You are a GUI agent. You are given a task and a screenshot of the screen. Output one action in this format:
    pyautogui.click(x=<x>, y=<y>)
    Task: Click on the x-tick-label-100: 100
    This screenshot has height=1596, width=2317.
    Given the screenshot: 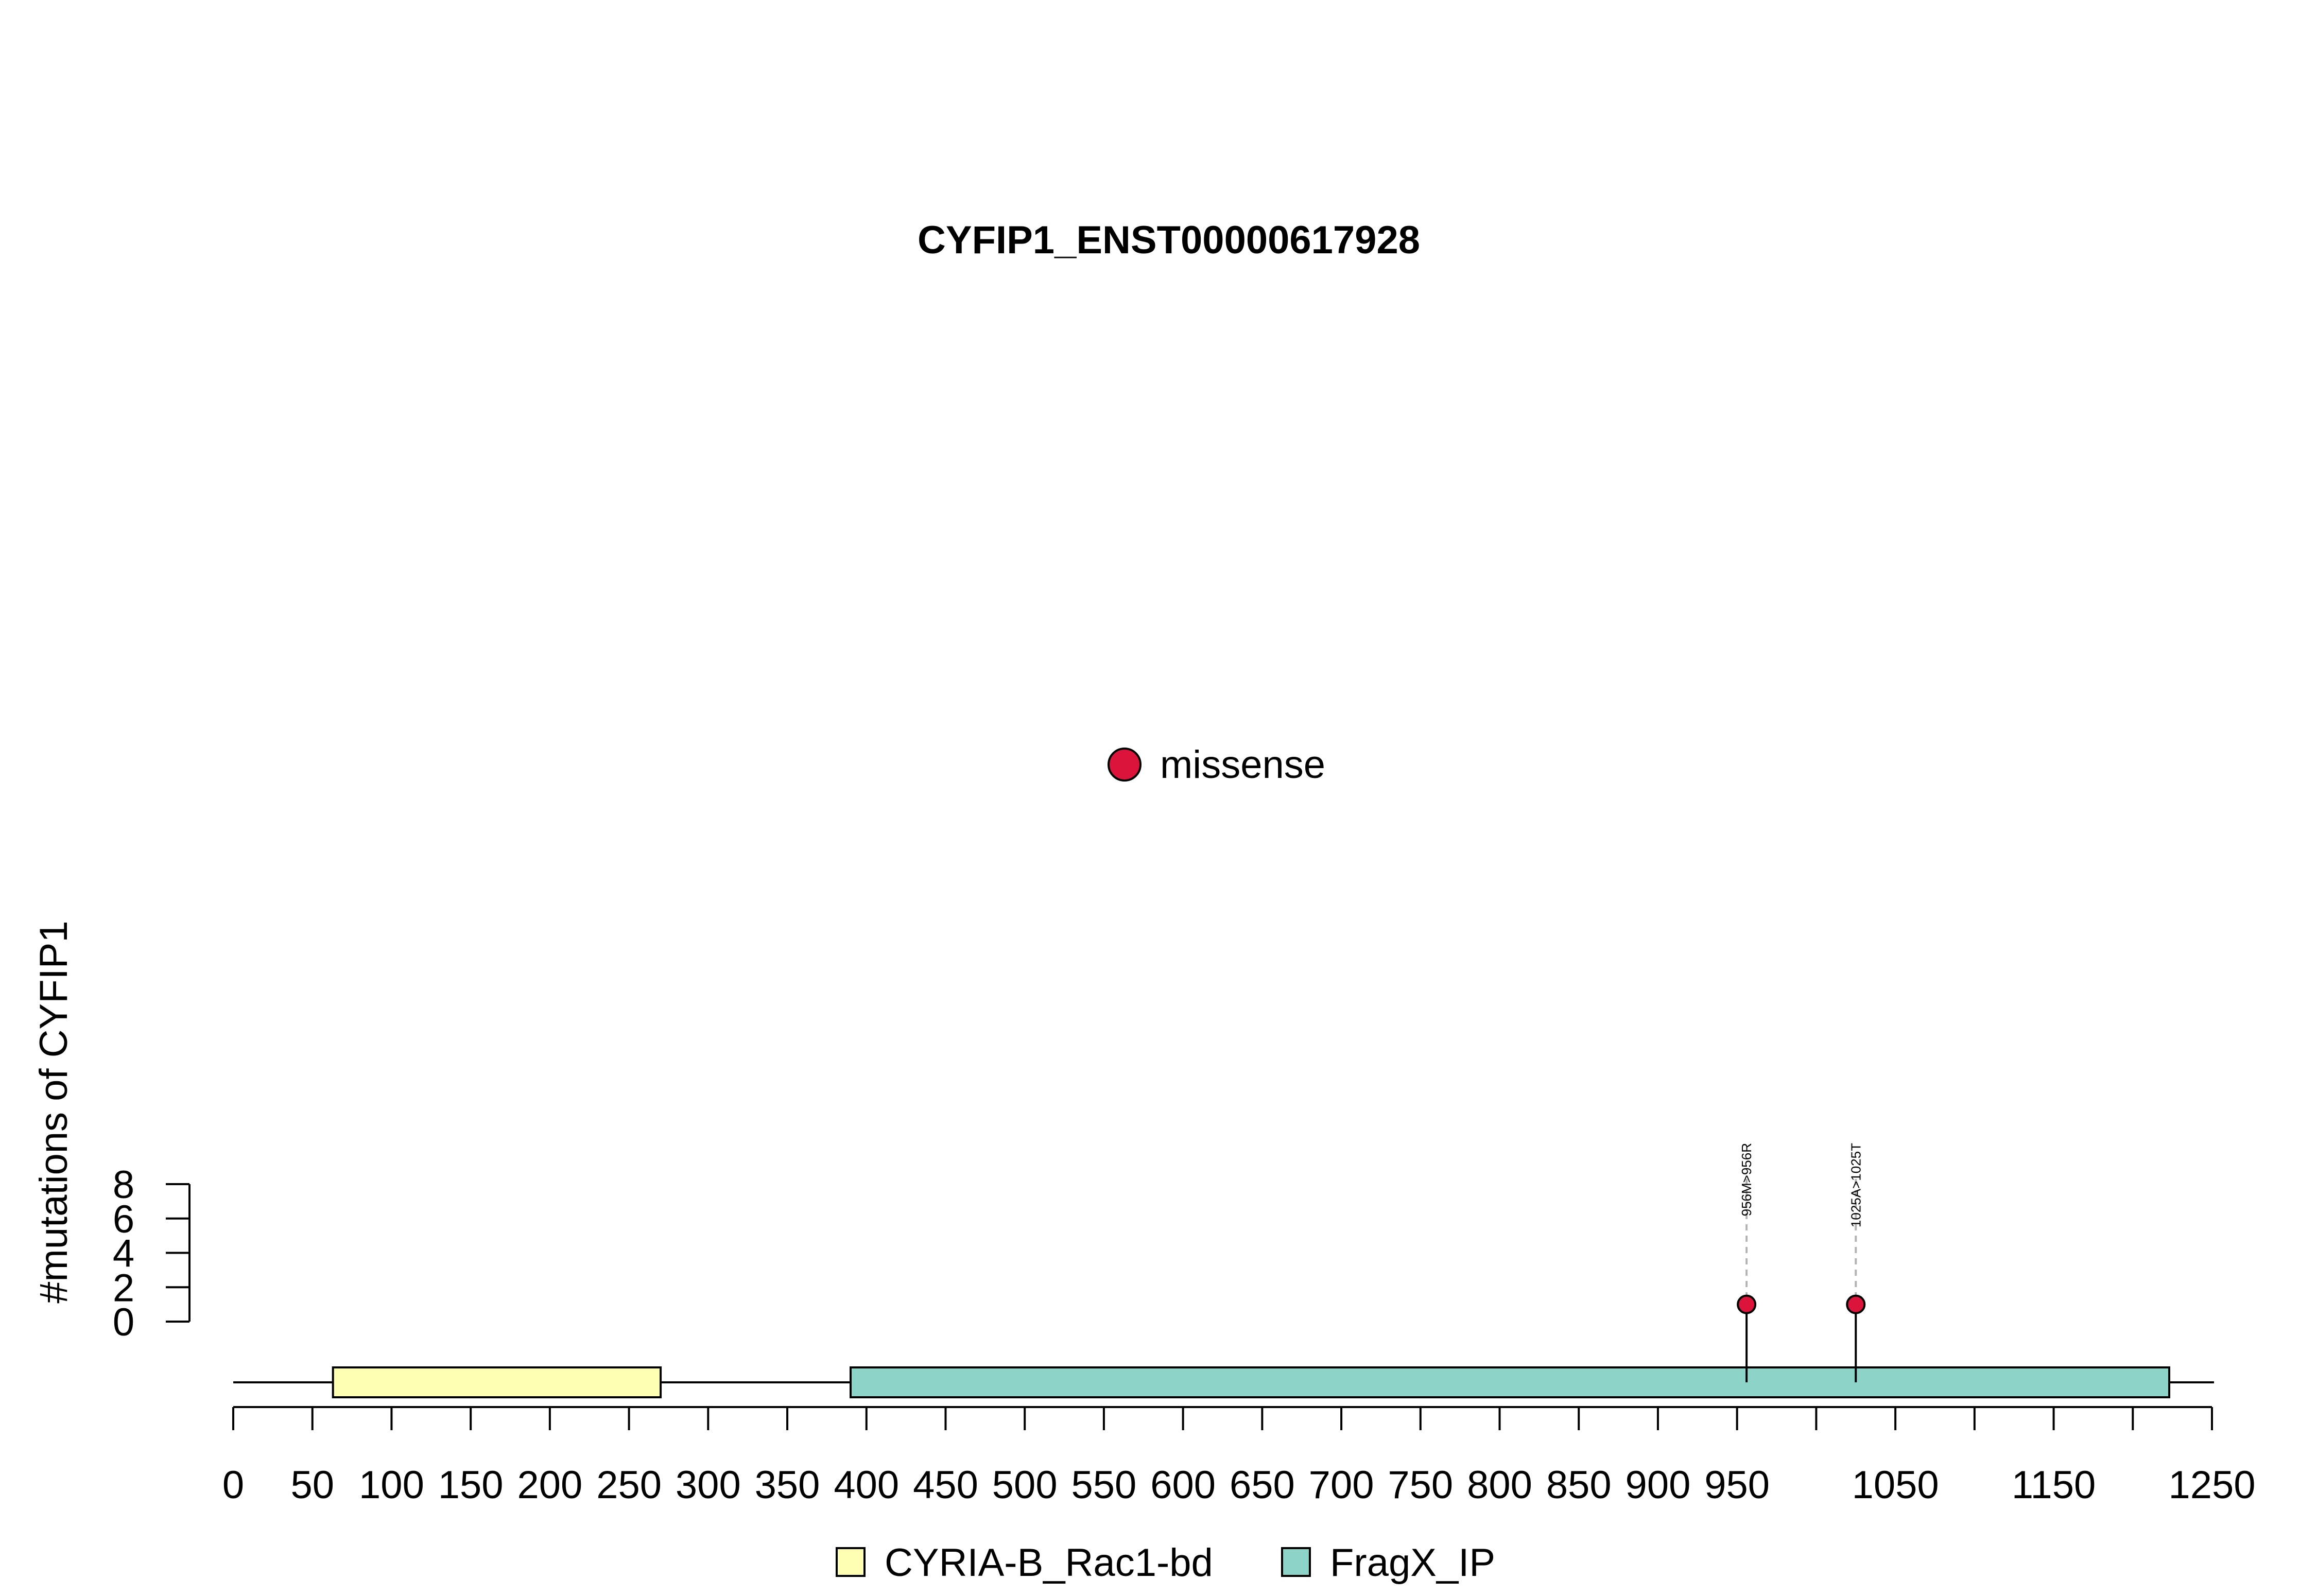 What is the action you would take?
    pyautogui.click(x=391, y=1485)
    